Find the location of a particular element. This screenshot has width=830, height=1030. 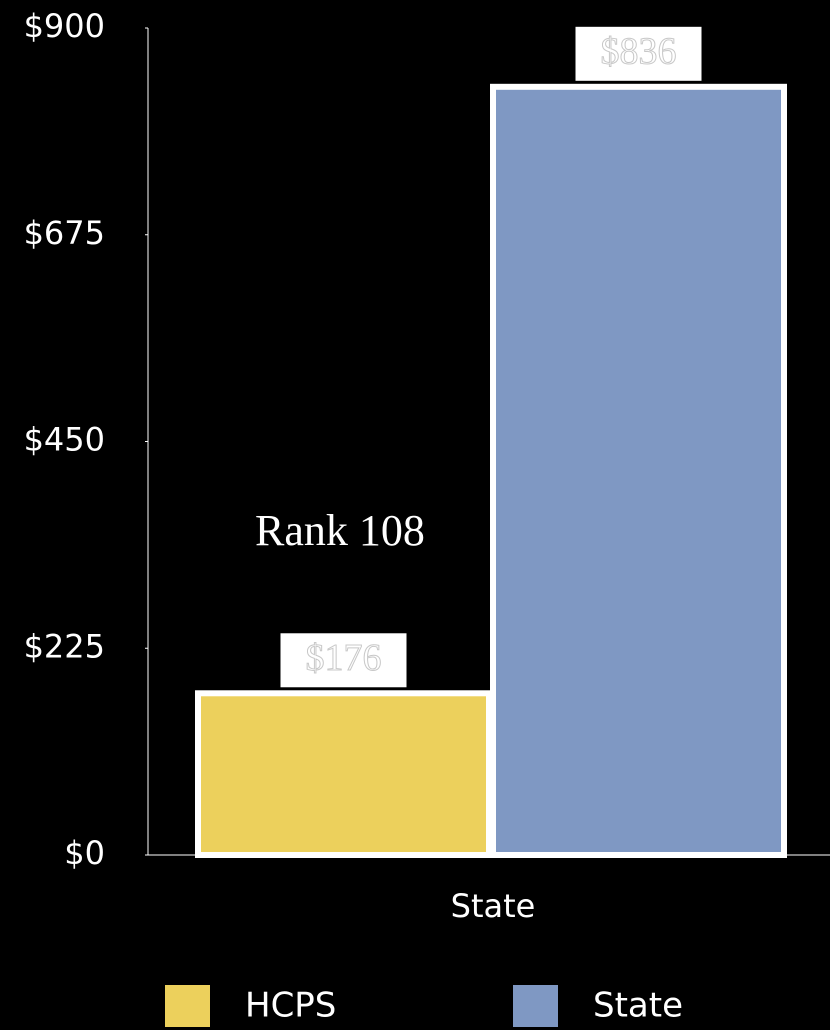

bar is located at coordinates (343, 774).